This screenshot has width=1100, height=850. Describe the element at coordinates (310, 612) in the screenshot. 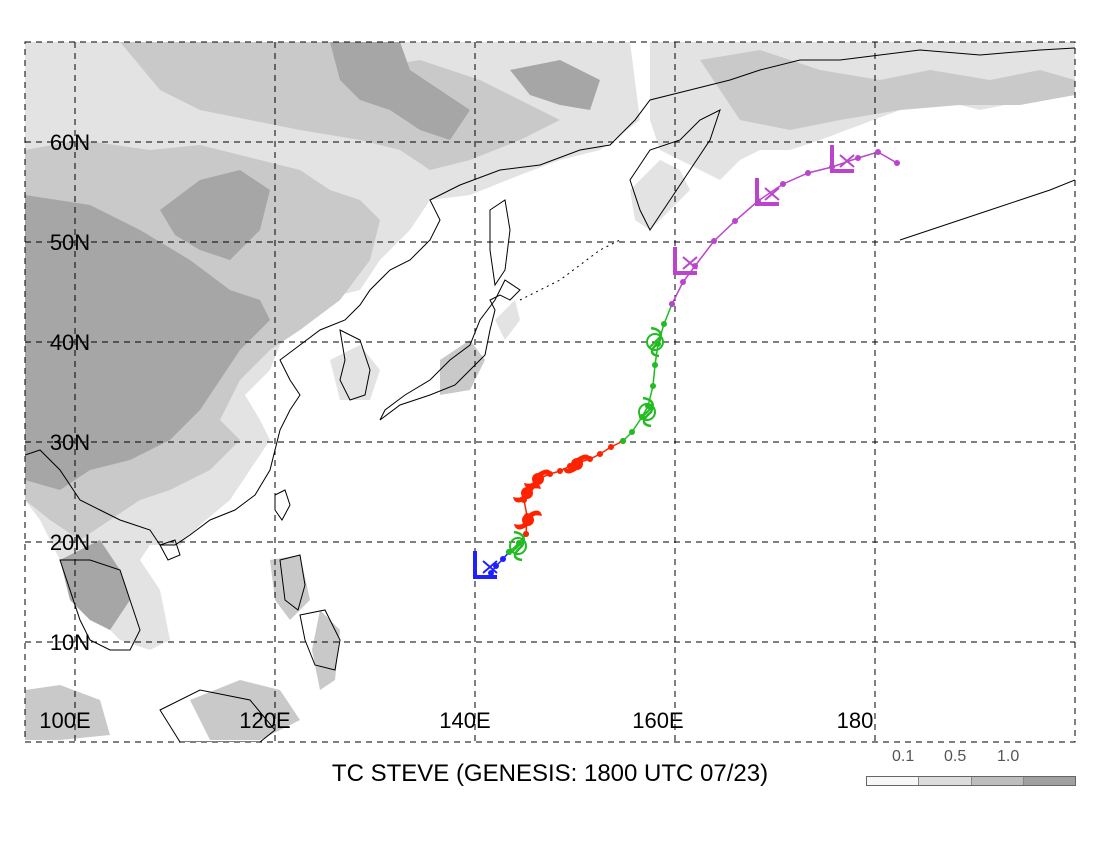

I see `philippines` at that location.